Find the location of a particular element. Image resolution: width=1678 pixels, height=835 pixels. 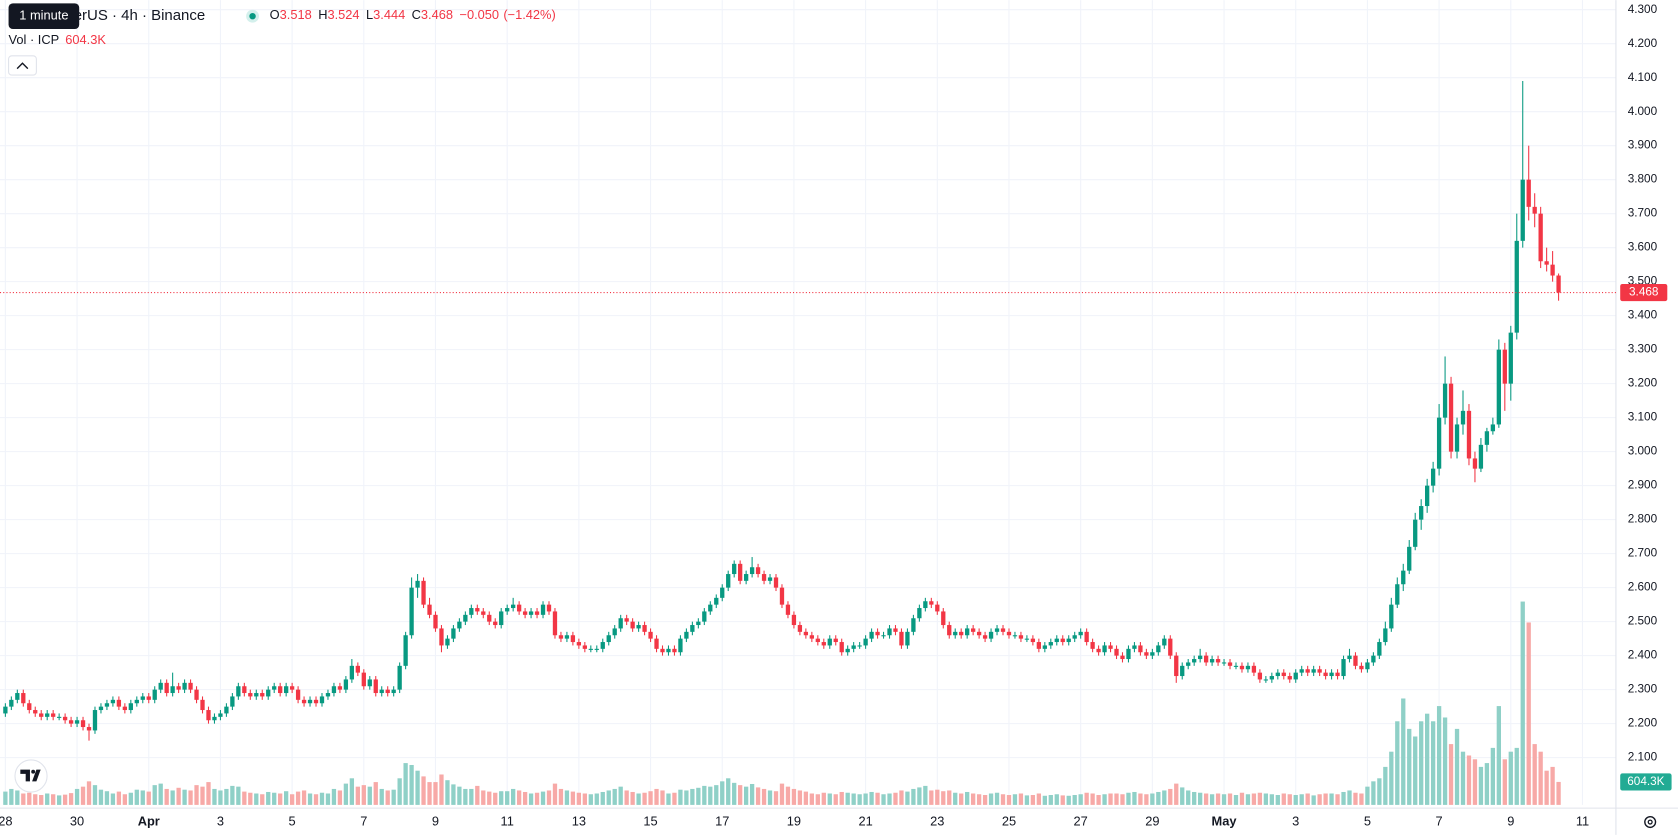

x-tick-label: 5 is located at coordinates (1367, 820).